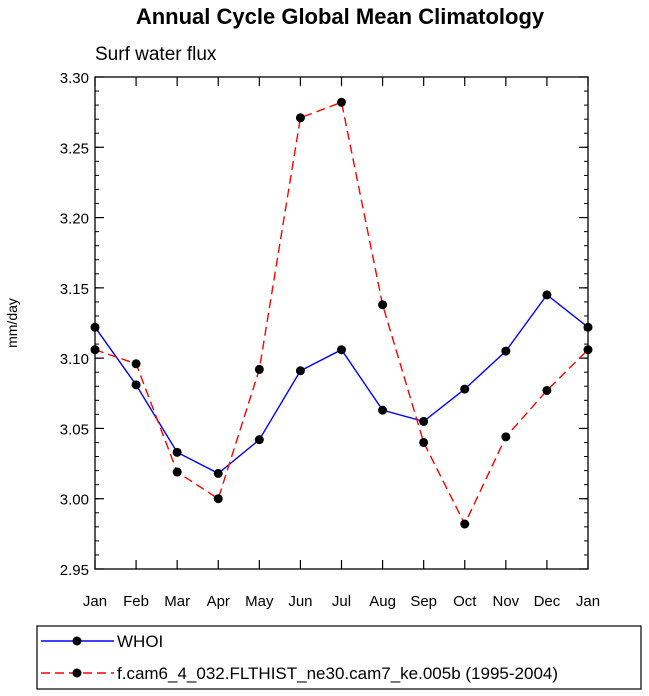 The height and width of the screenshot is (696, 649). Describe the element at coordinates (12, 323) in the screenshot. I see `y-axis-label: mm/day` at that location.